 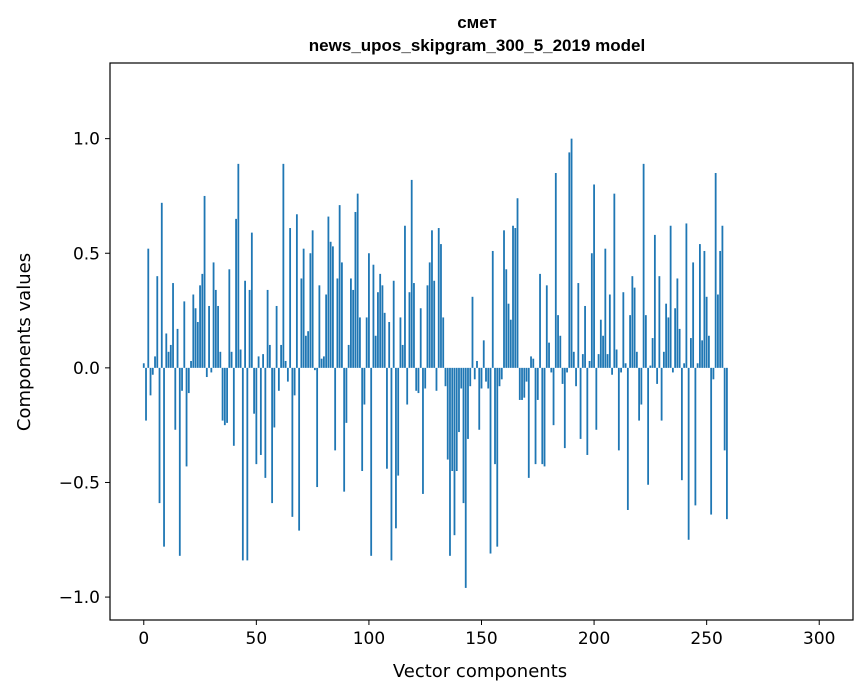 I want to click on x-tick-label: 0, so click(x=143, y=639).